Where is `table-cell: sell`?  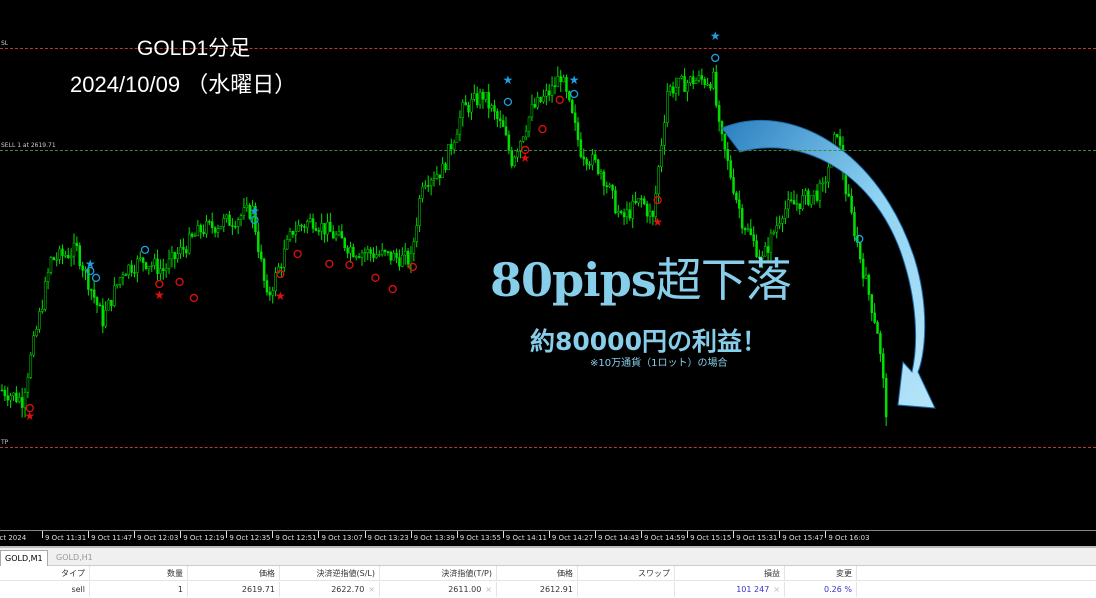 table-cell: sell is located at coordinates (45, 589).